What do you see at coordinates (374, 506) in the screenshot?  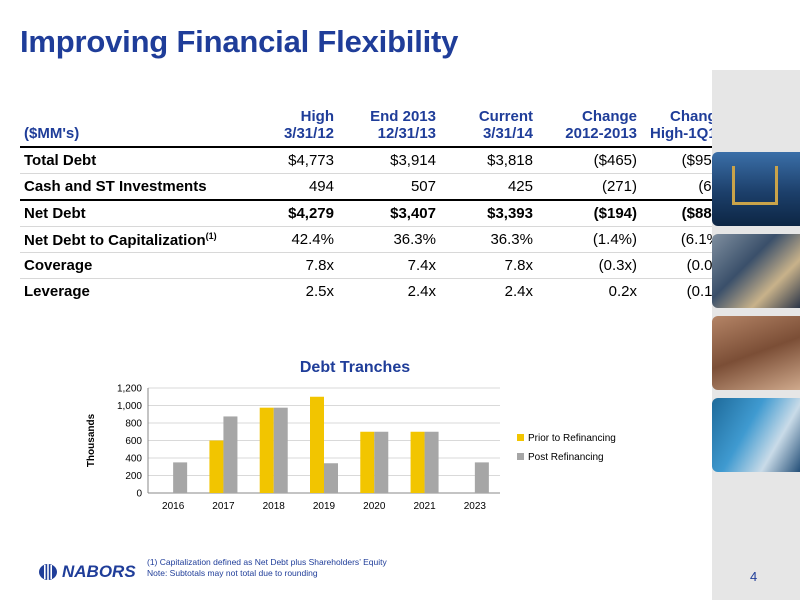 I see `x-tick-label: 2020` at bounding box center [374, 506].